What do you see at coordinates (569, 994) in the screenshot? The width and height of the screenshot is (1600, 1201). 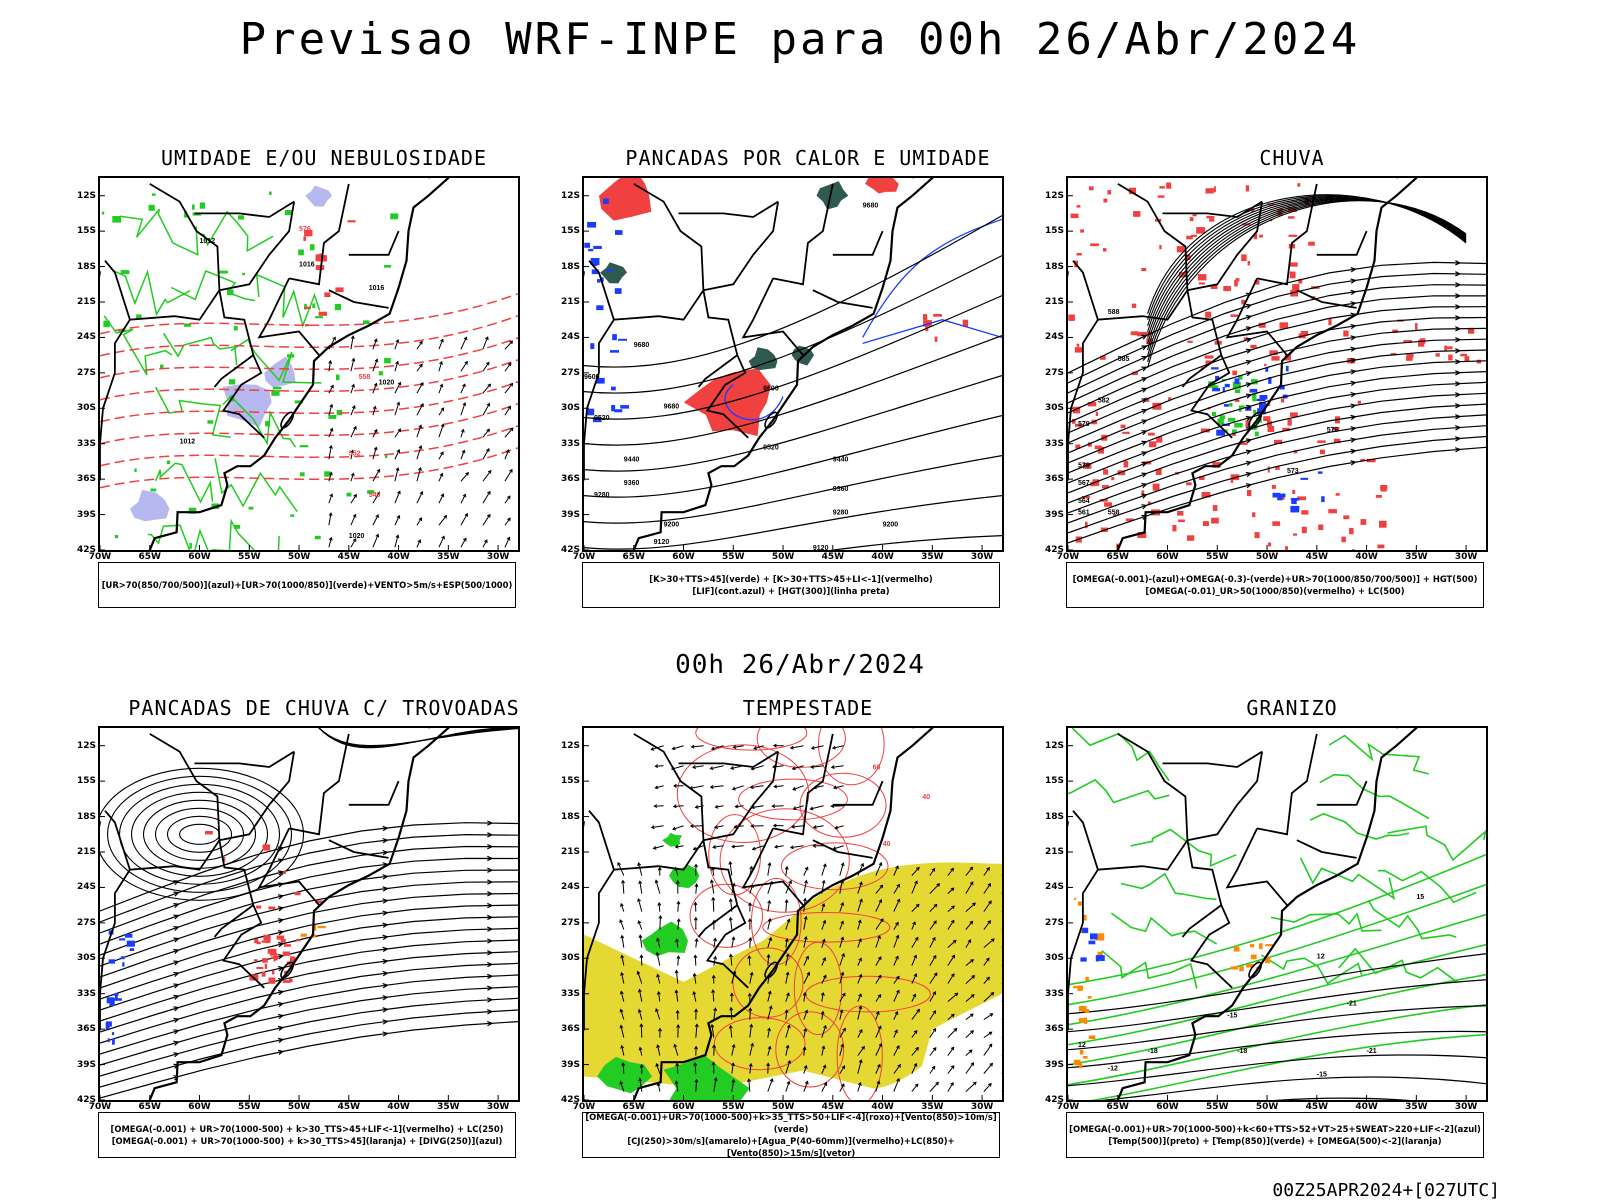 I see `lat-tick-label: 33S` at bounding box center [569, 994].